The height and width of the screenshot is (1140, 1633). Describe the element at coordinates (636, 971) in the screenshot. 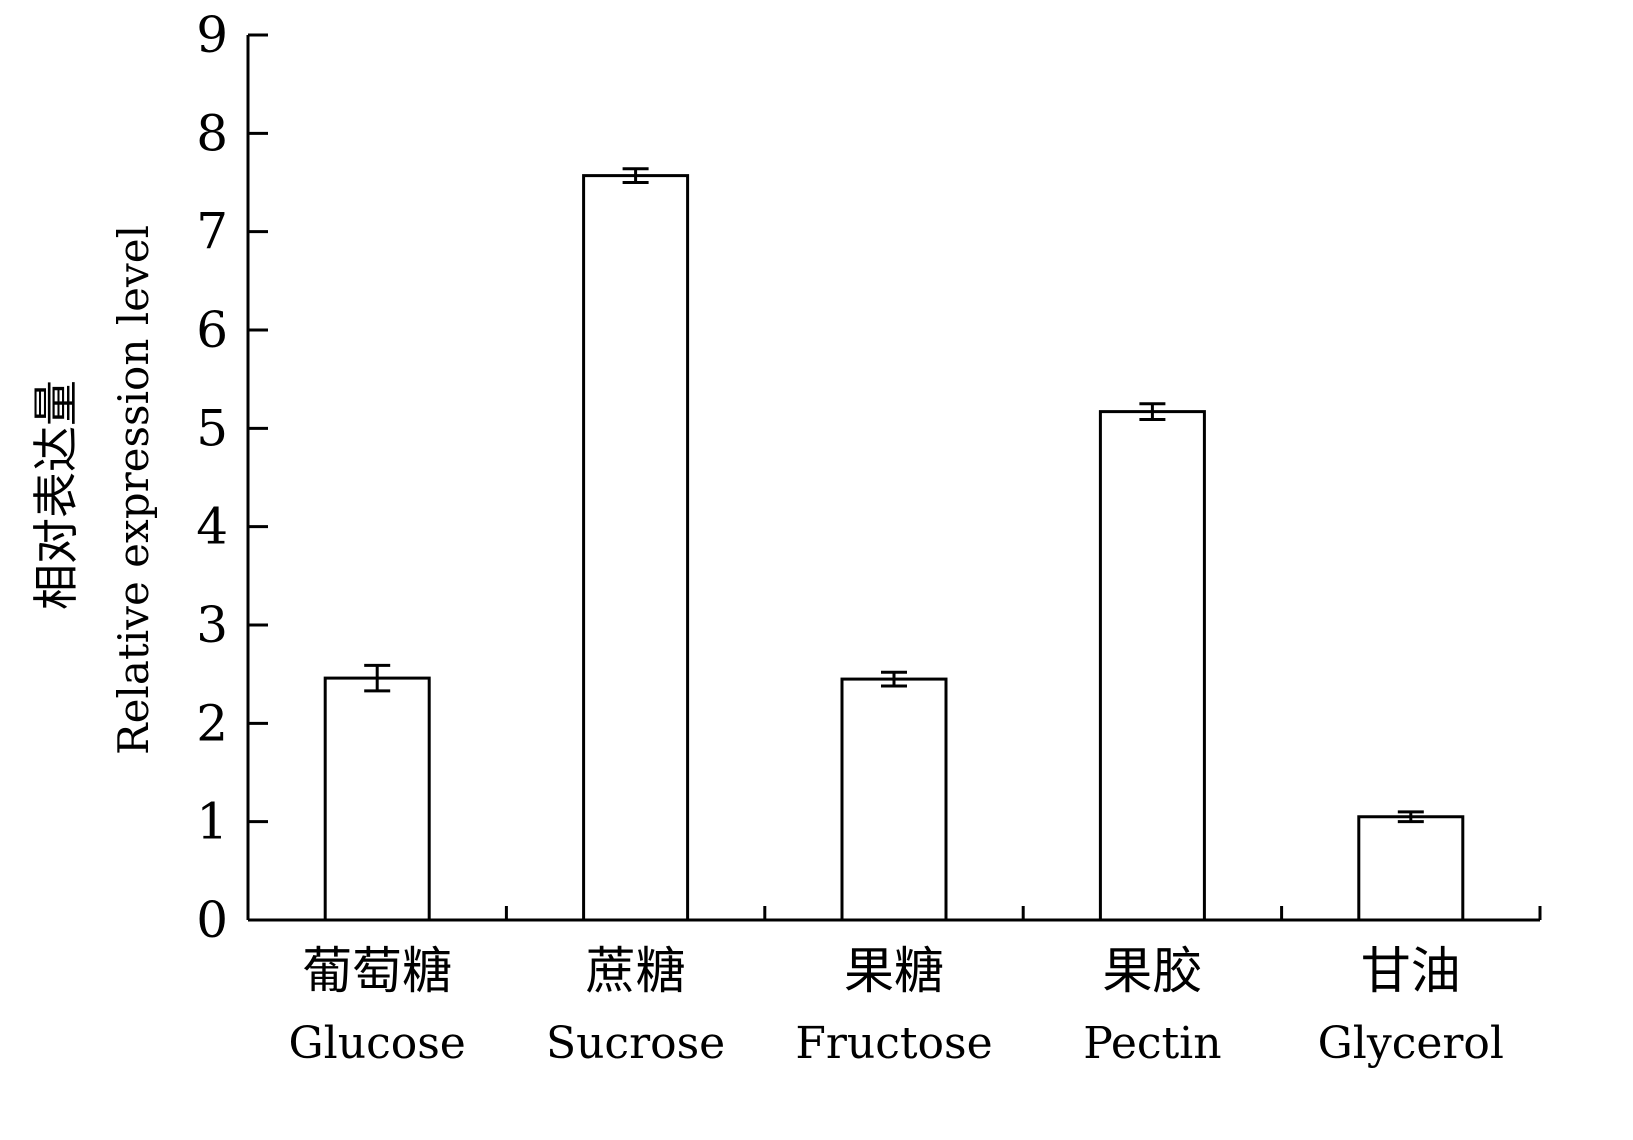

I see `x-tick-label-cn: 蔗糖` at that location.